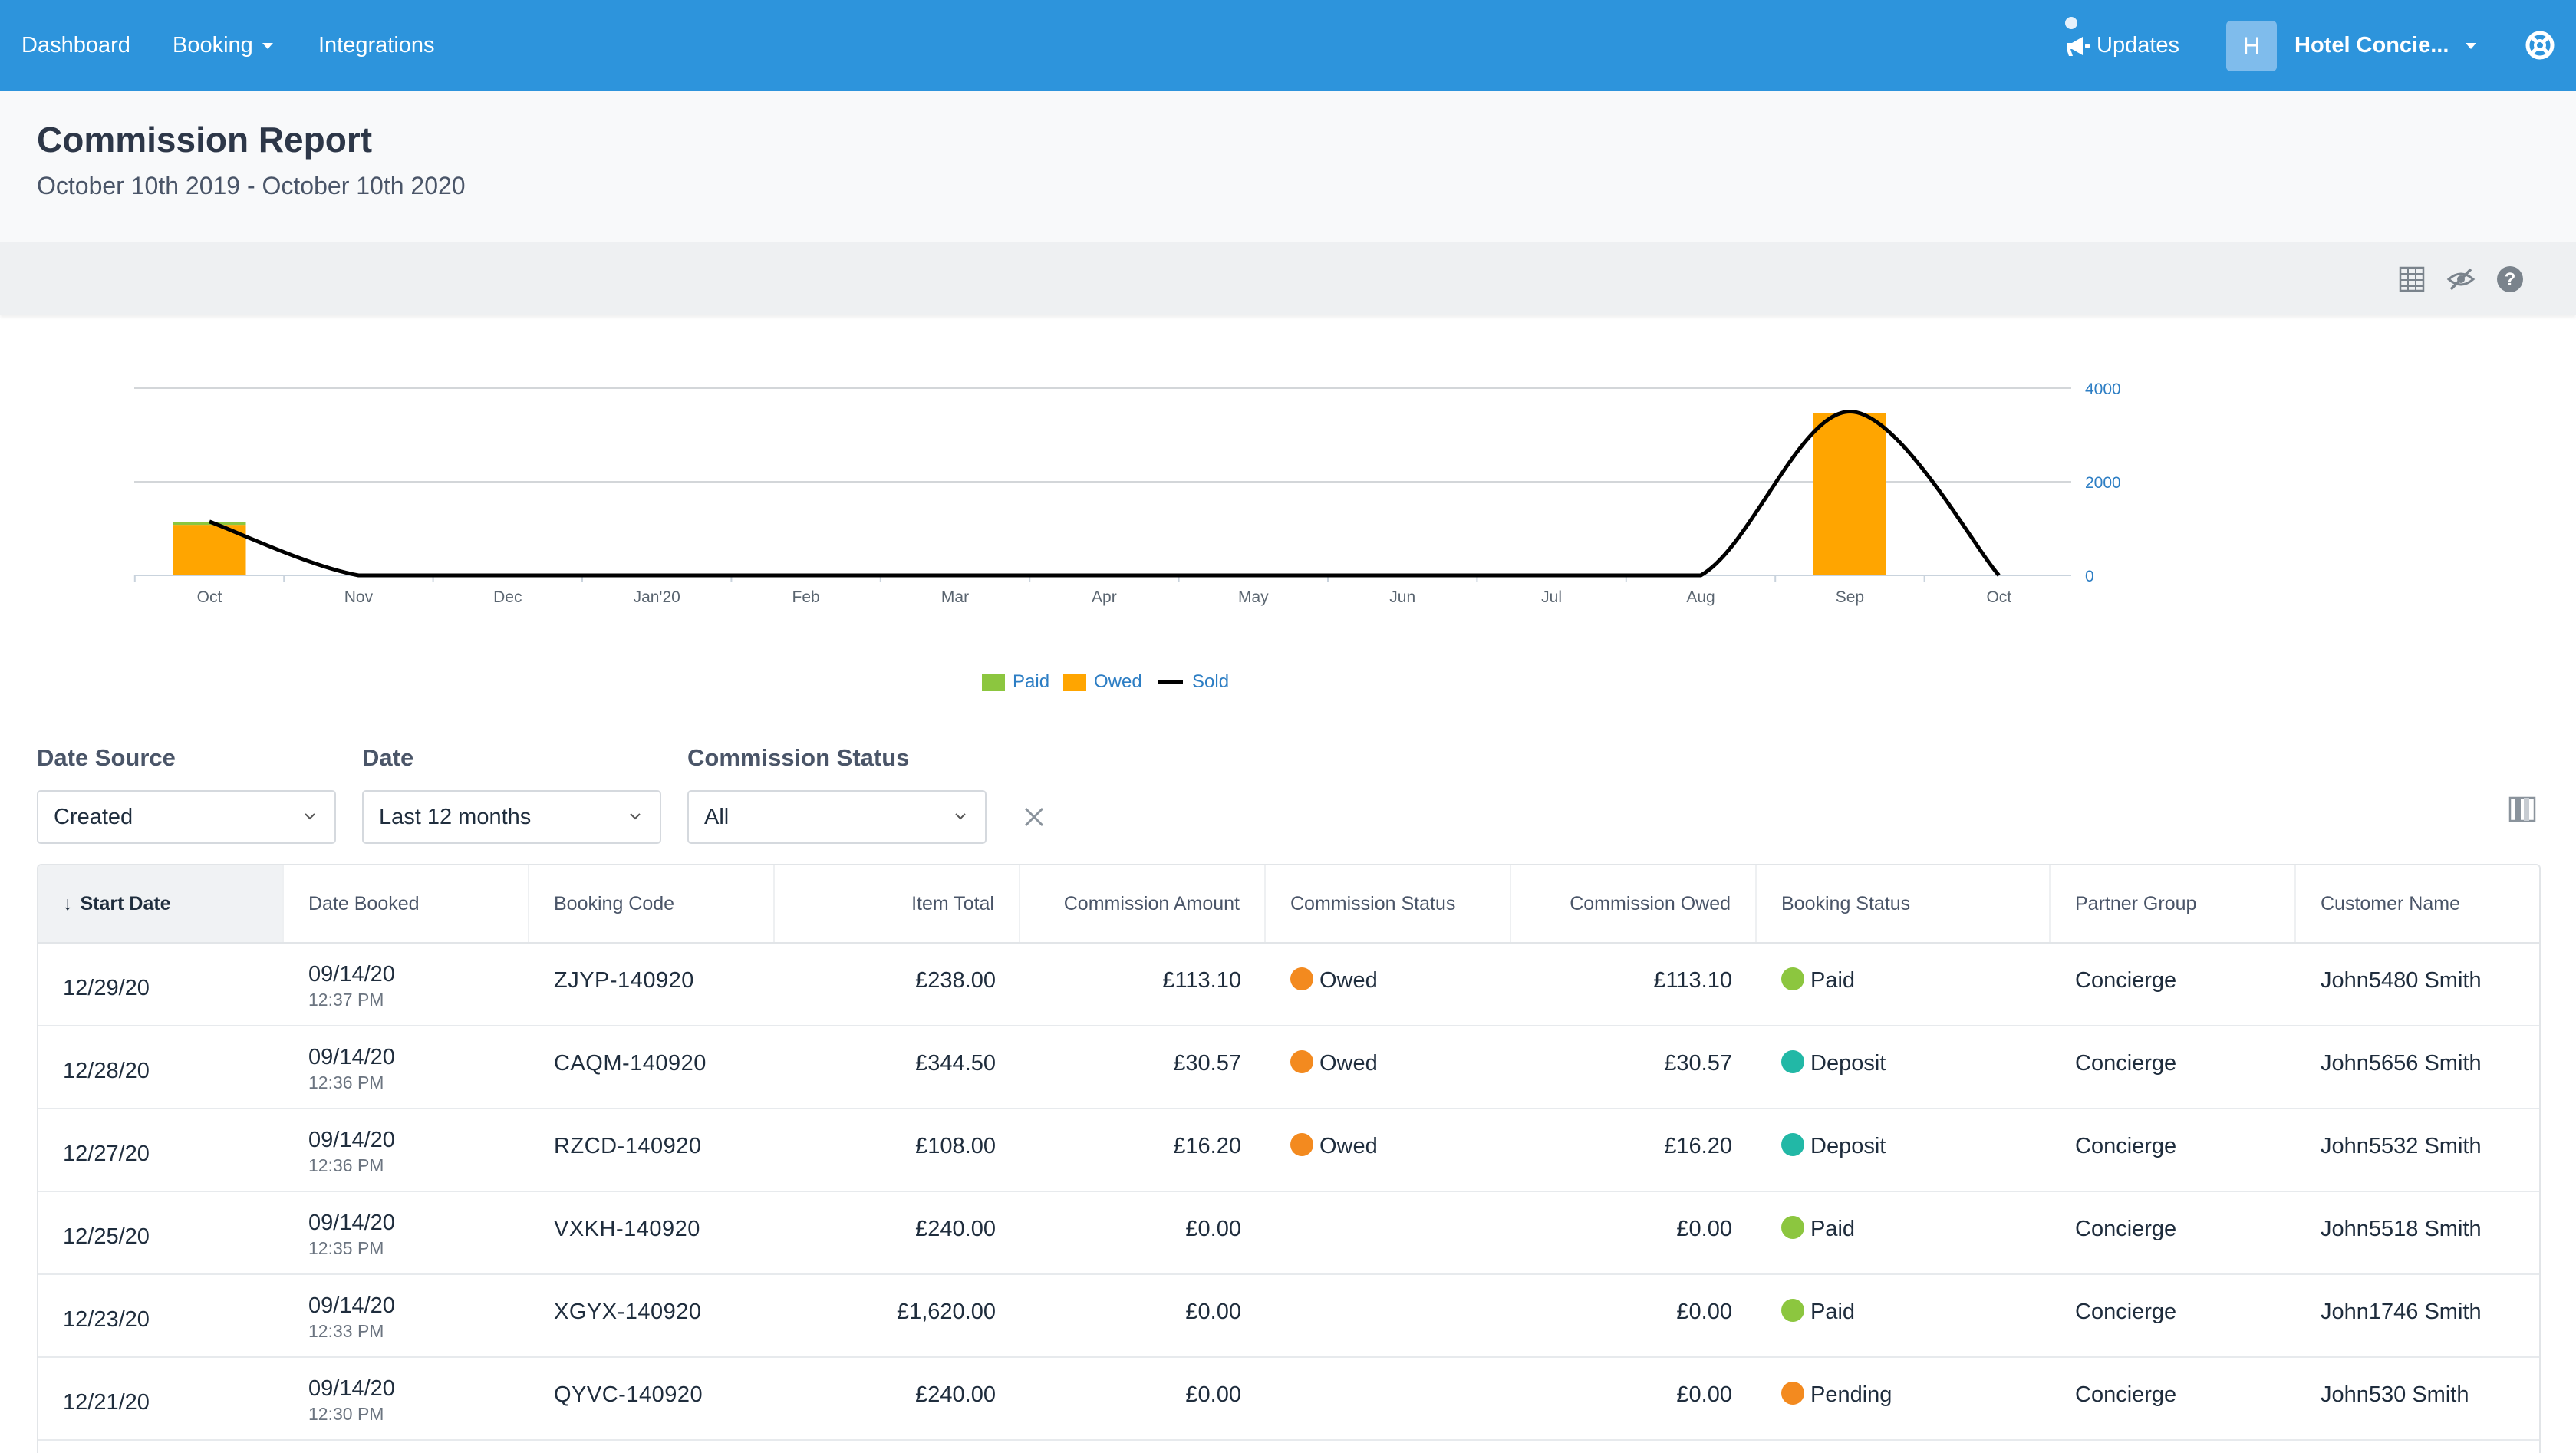 This screenshot has height=1453, width=2576. What do you see at coordinates (2540, 45) in the screenshot?
I see `help-lifebuoy-icon` at bounding box center [2540, 45].